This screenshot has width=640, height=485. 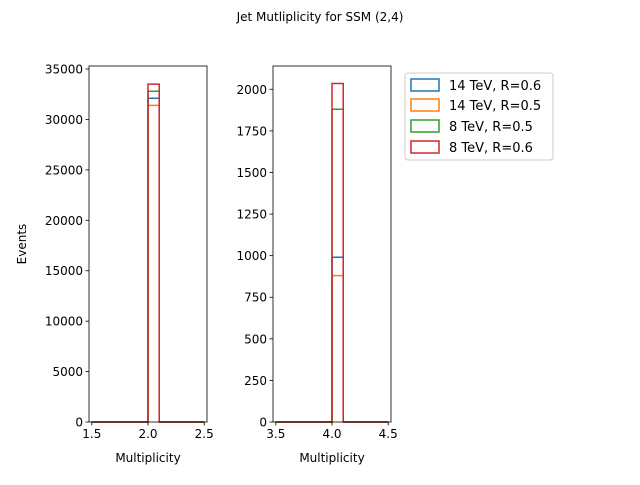 What do you see at coordinates (491, 148) in the screenshot?
I see `legend-label-8tev-r06: 8 TeV, R=0.6` at bounding box center [491, 148].